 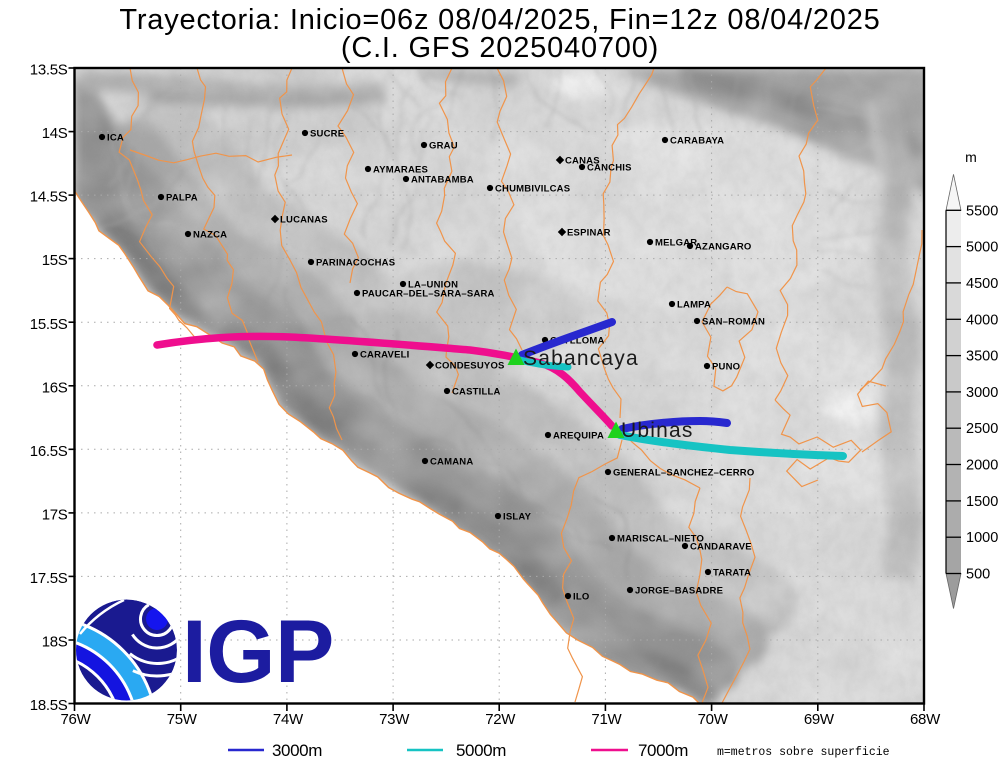 What do you see at coordinates (581, 596) in the screenshot?
I see `svg-text: ILO` at bounding box center [581, 596].